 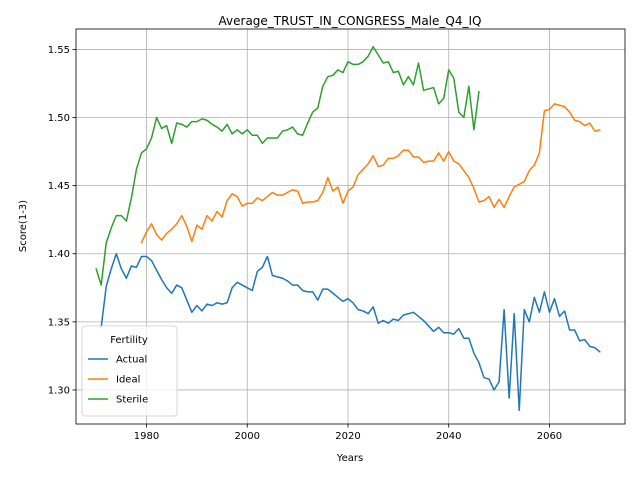 I want to click on y-tick-label: 1.30, so click(x=59, y=390).